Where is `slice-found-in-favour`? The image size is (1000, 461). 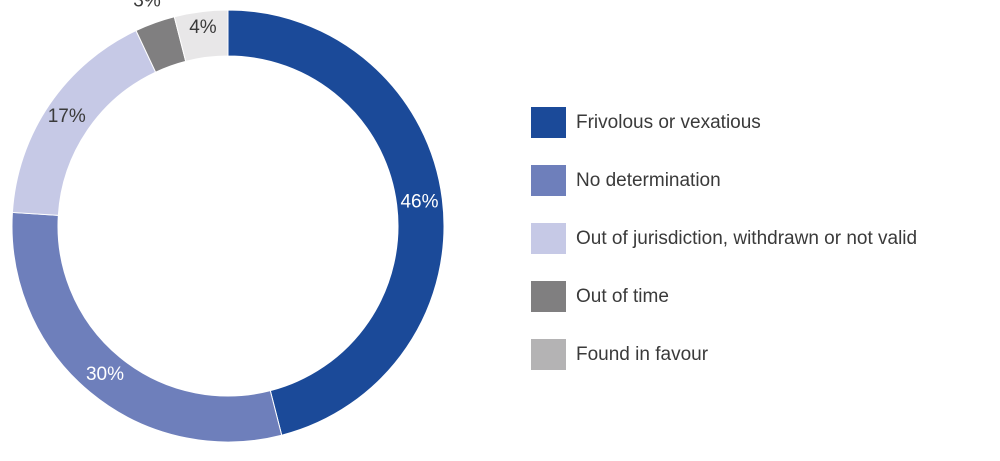
slice-found-in-favour is located at coordinates (201, 35).